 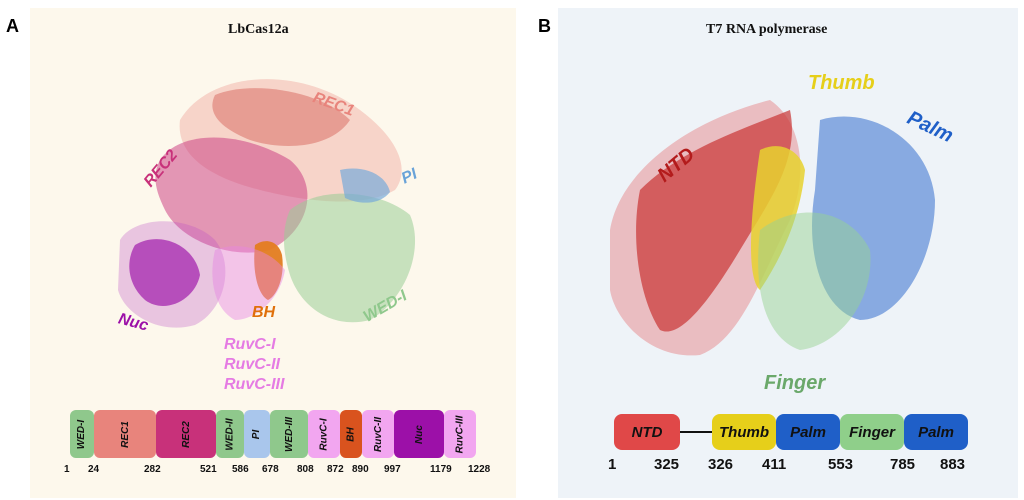 What do you see at coordinates (152, 469) in the screenshot?
I see `position-tick: 282` at bounding box center [152, 469].